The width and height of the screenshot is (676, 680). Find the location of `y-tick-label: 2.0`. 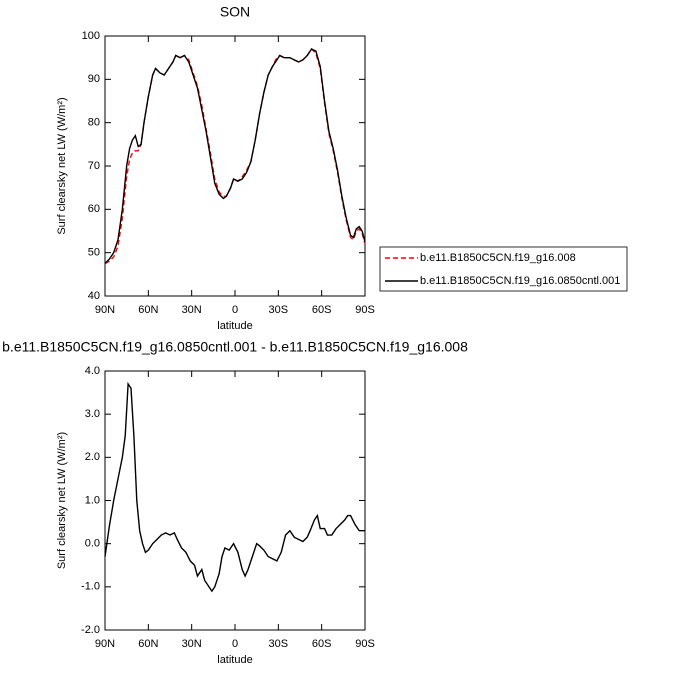

y-tick-label: 2.0 is located at coordinates (92, 457).